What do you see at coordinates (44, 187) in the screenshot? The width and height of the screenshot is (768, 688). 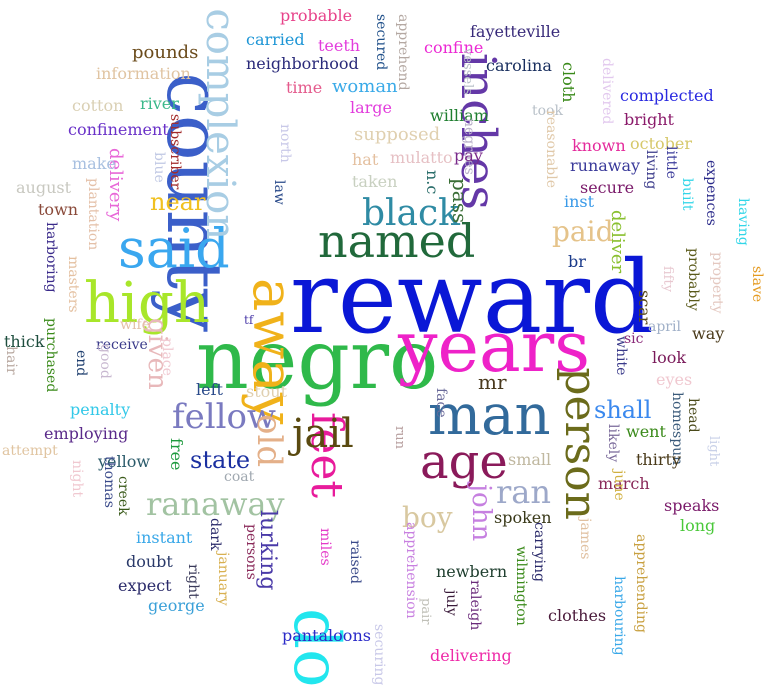 I see `word: august` at bounding box center [44, 187].